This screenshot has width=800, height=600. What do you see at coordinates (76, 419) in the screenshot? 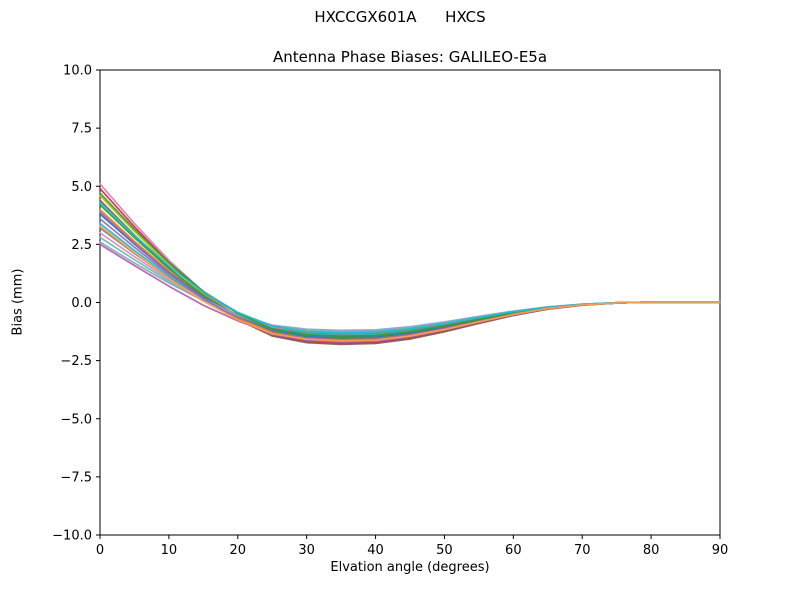
I see `y-tick-label: −5.0` at bounding box center [76, 419].